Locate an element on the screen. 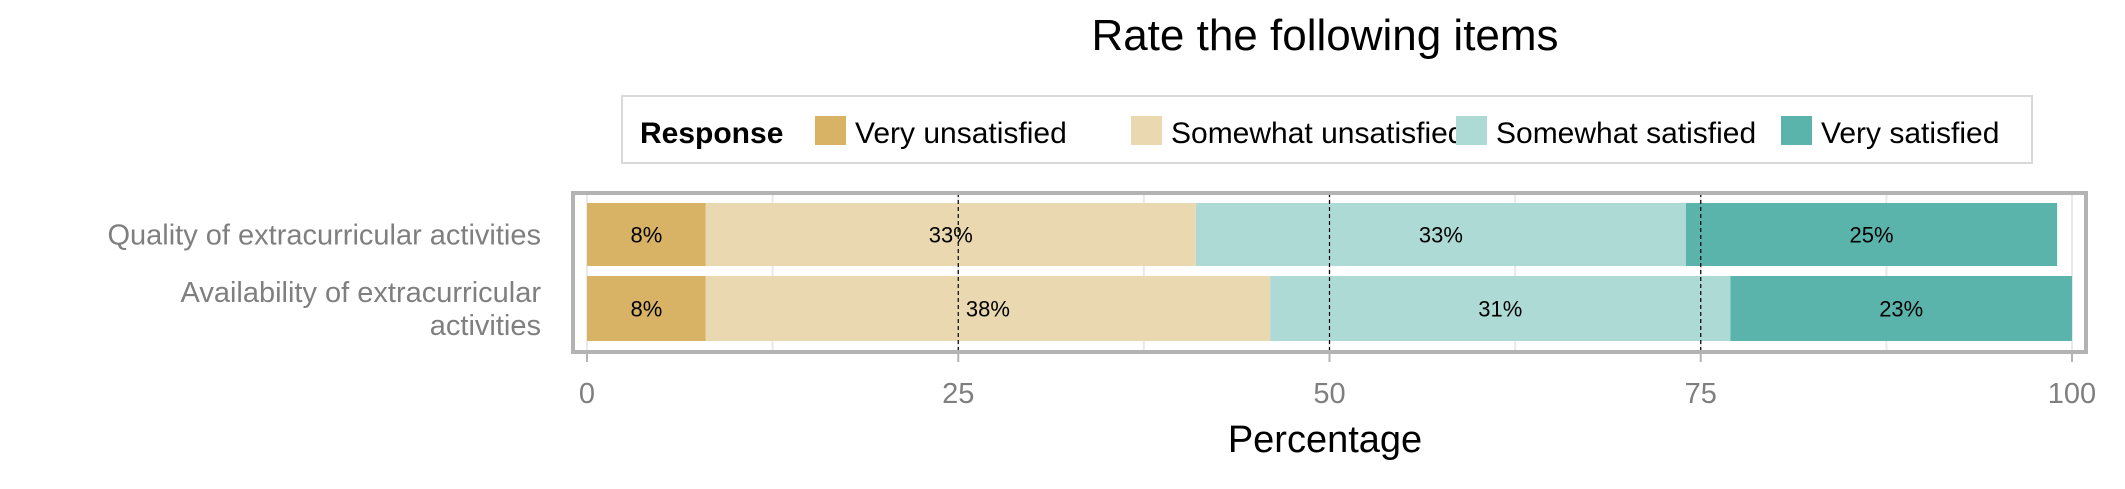 The width and height of the screenshot is (2125, 489). data-label: 38% is located at coordinates (988, 309).